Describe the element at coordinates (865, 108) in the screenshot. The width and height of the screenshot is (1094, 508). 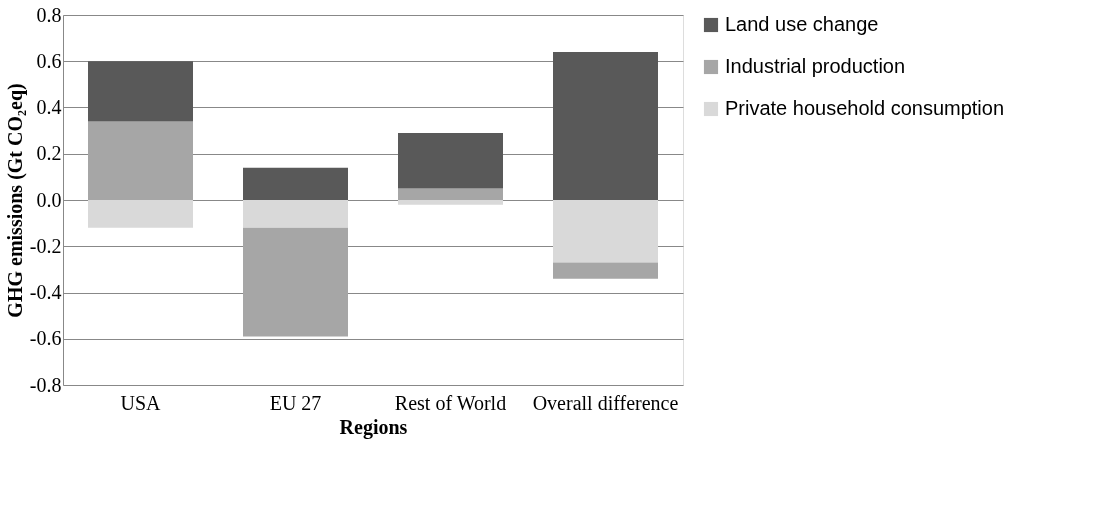
I see `legend-label: Private household consumption` at that location.